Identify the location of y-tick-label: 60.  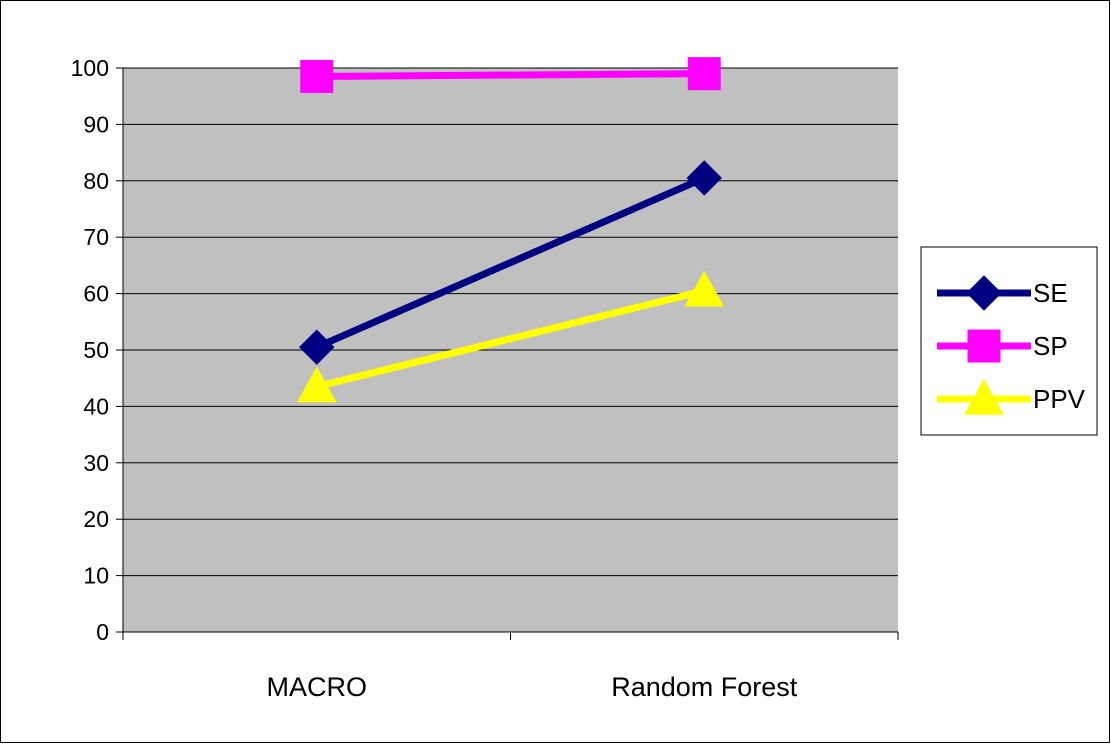
(96, 294).